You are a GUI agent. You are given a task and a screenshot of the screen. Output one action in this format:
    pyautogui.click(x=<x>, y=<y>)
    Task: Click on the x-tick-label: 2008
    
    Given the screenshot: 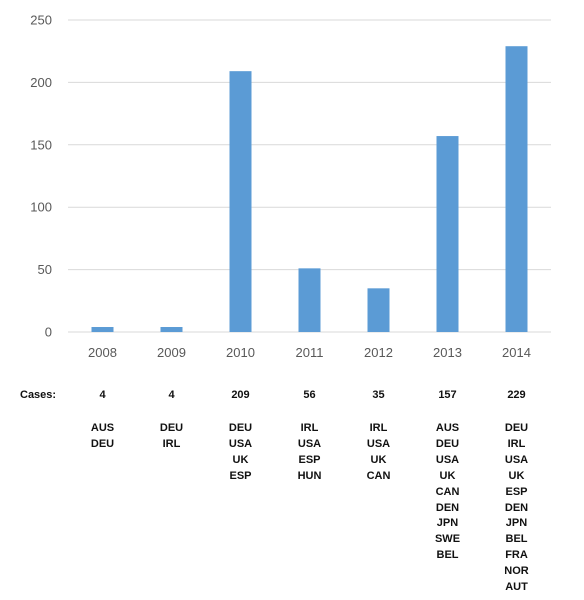 What is the action you would take?
    pyautogui.click(x=102, y=352)
    